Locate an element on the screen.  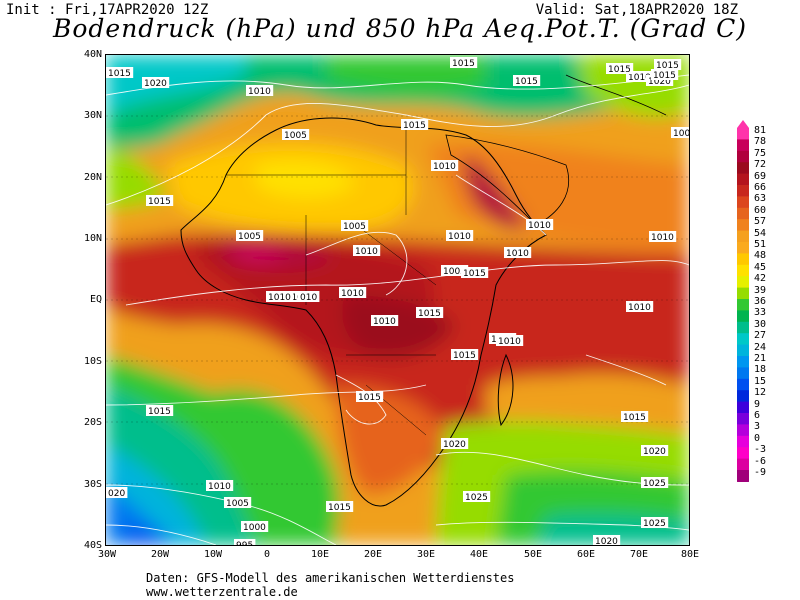
legend-value: 33 is located at coordinates (760, 313).